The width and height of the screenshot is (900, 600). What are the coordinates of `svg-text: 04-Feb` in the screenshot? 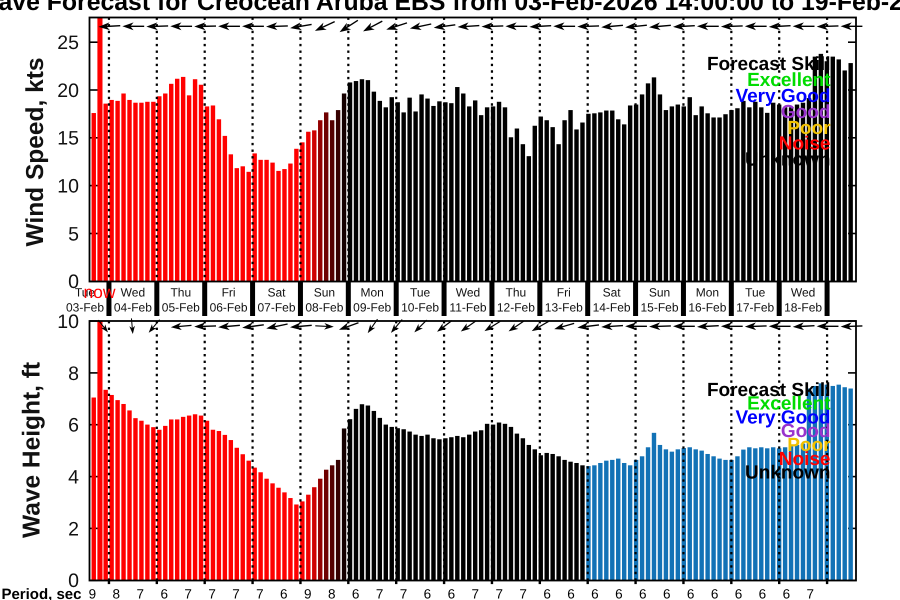 It's located at (133, 308).